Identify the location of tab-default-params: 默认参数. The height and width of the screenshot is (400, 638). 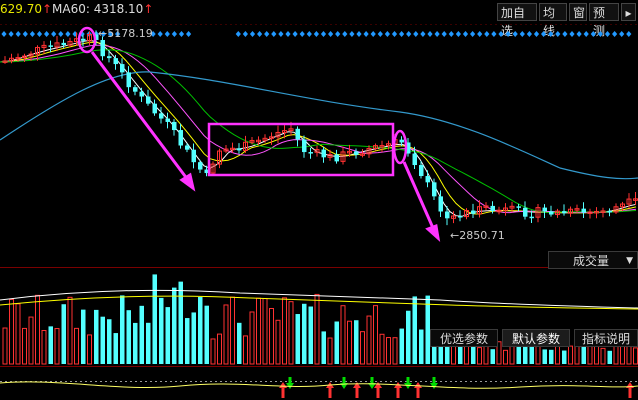
(536, 338).